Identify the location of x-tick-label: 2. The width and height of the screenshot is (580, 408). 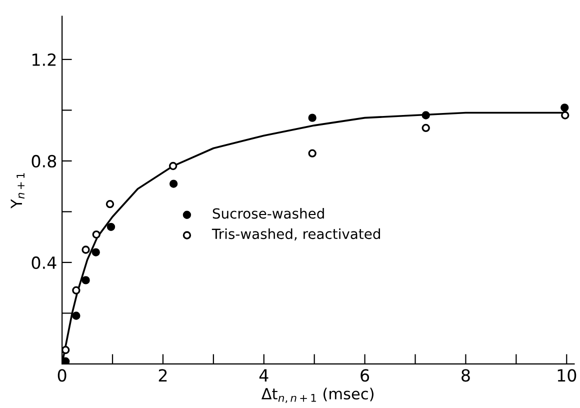
(162, 375).